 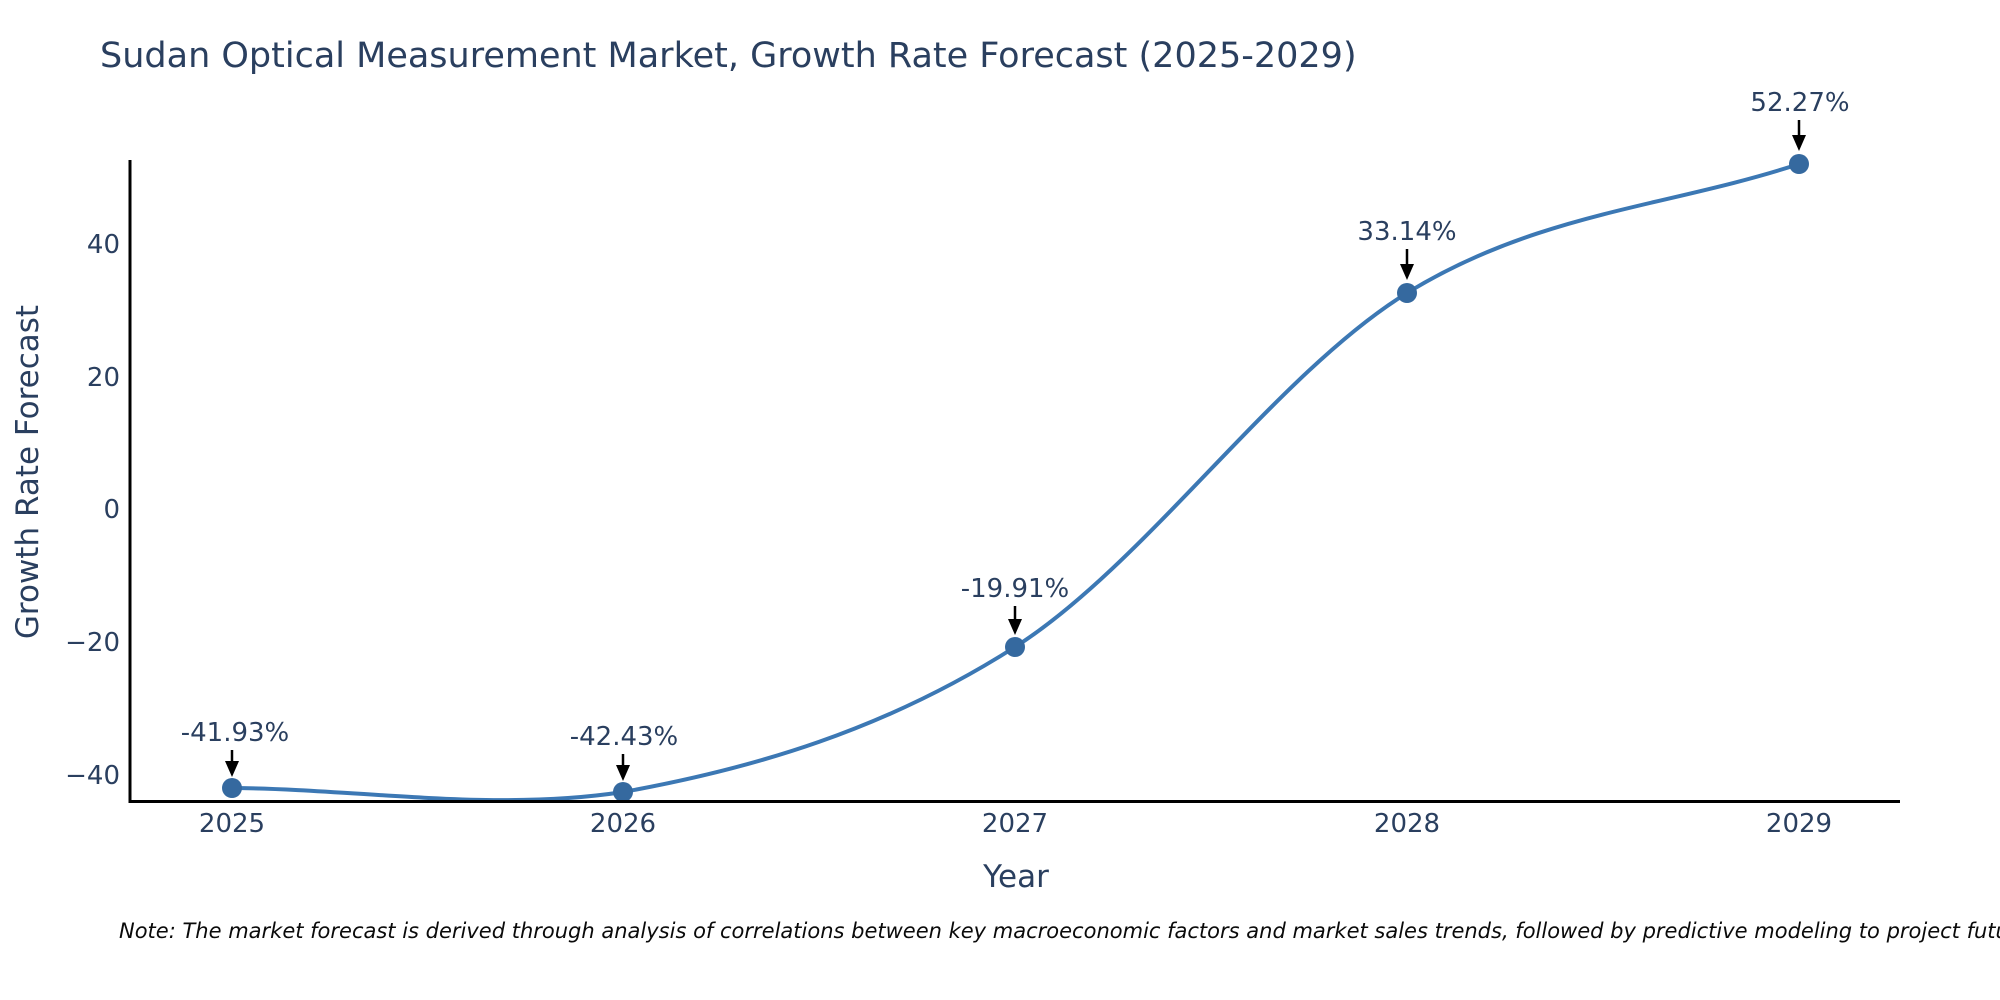 I want to click on x-tick-2028: 2028, so click(x=1407, y=824).